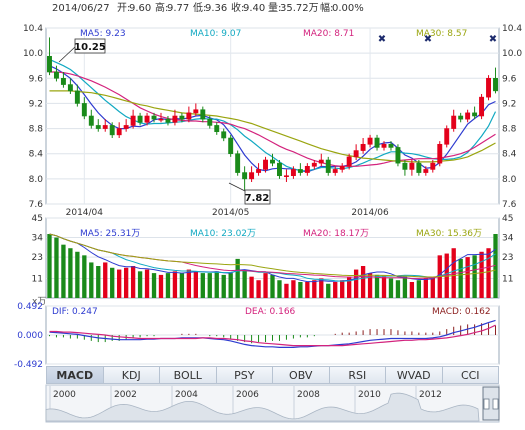 This screenshot has height=430, width=525. I want to click on macd-ytick-left: 0.000, so click(30, 336).